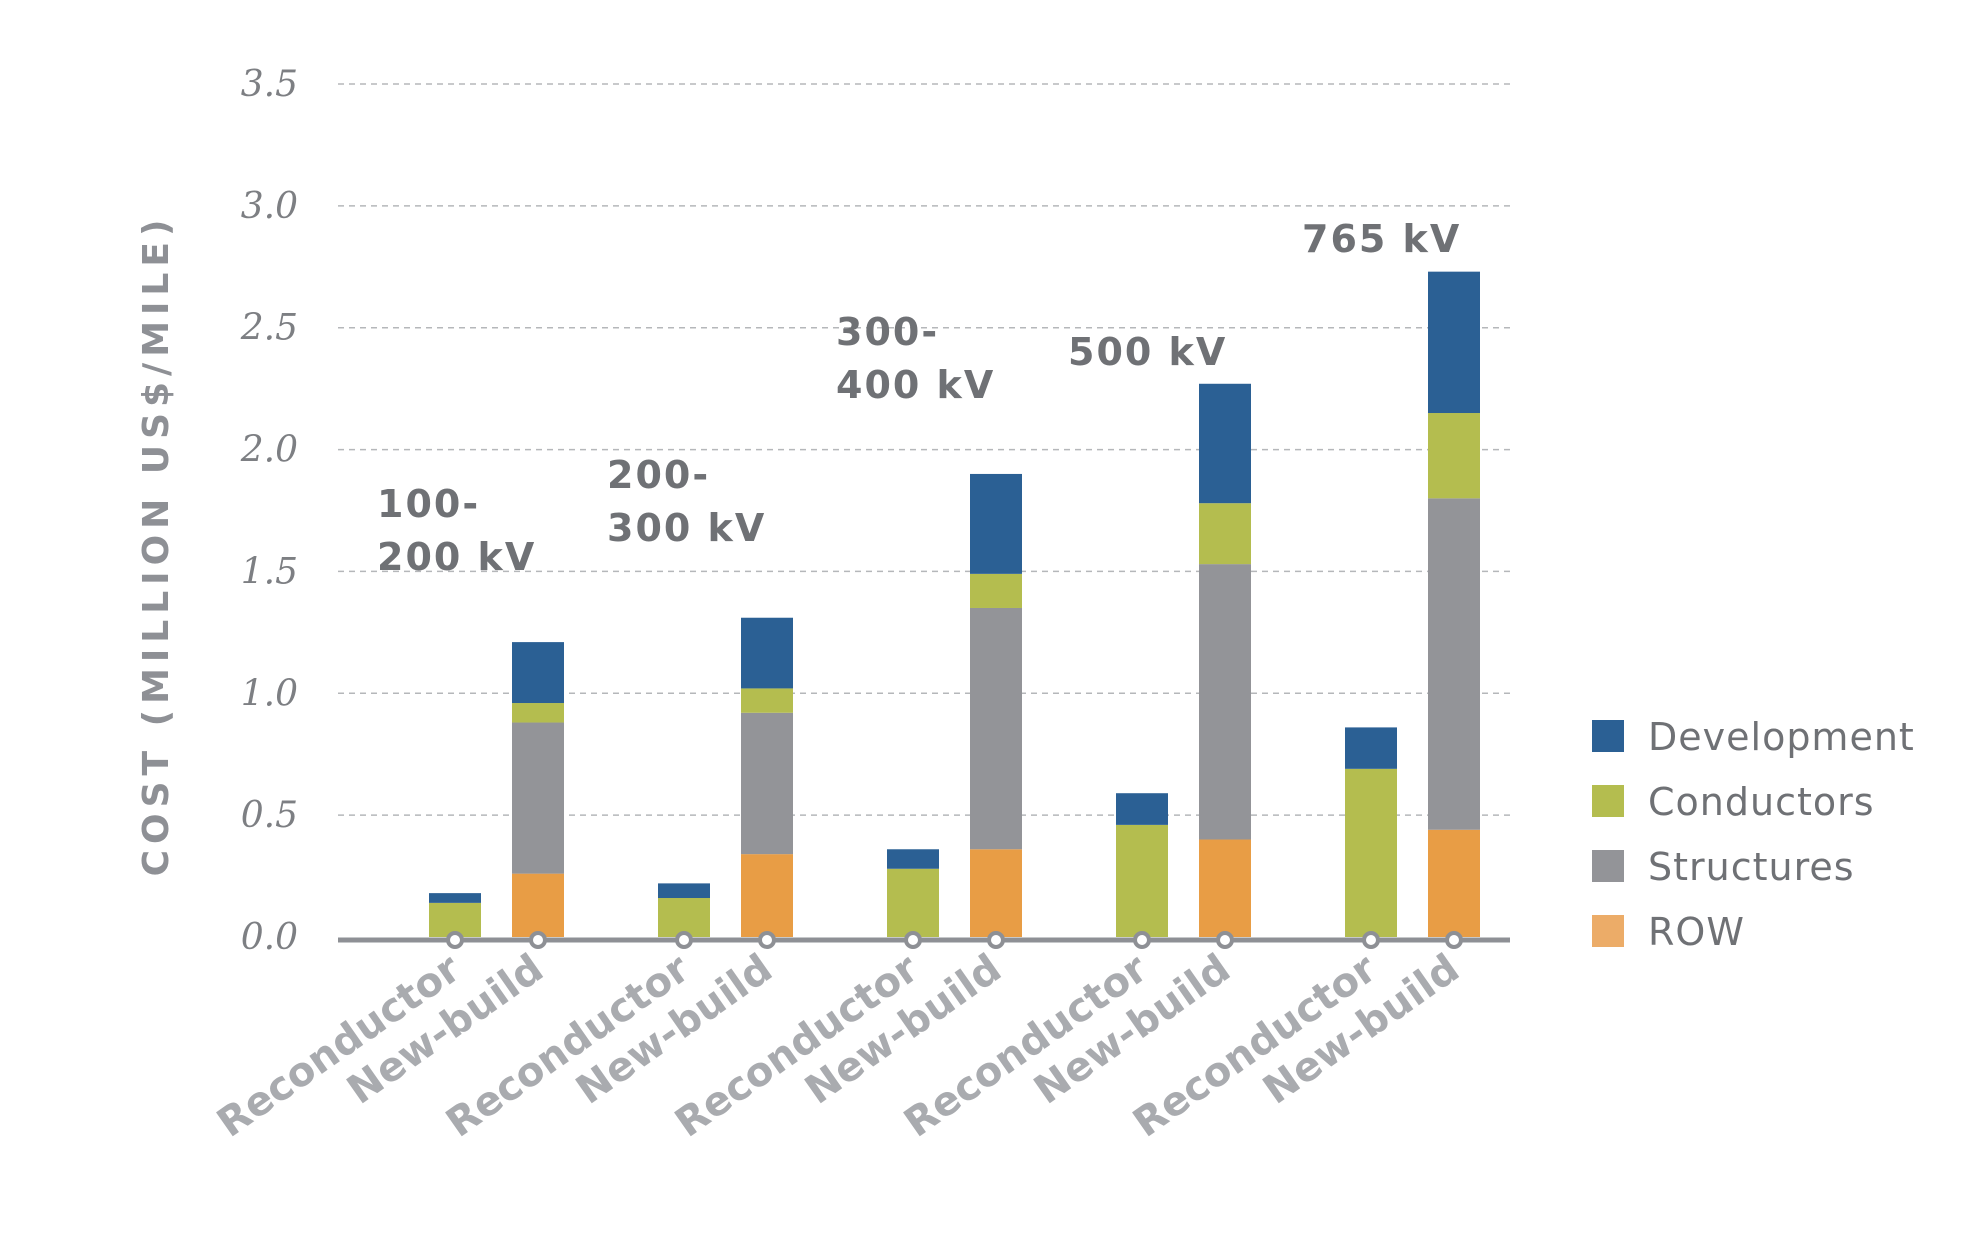  I want to click on legend-label-development: Development, so click(1781, 737).